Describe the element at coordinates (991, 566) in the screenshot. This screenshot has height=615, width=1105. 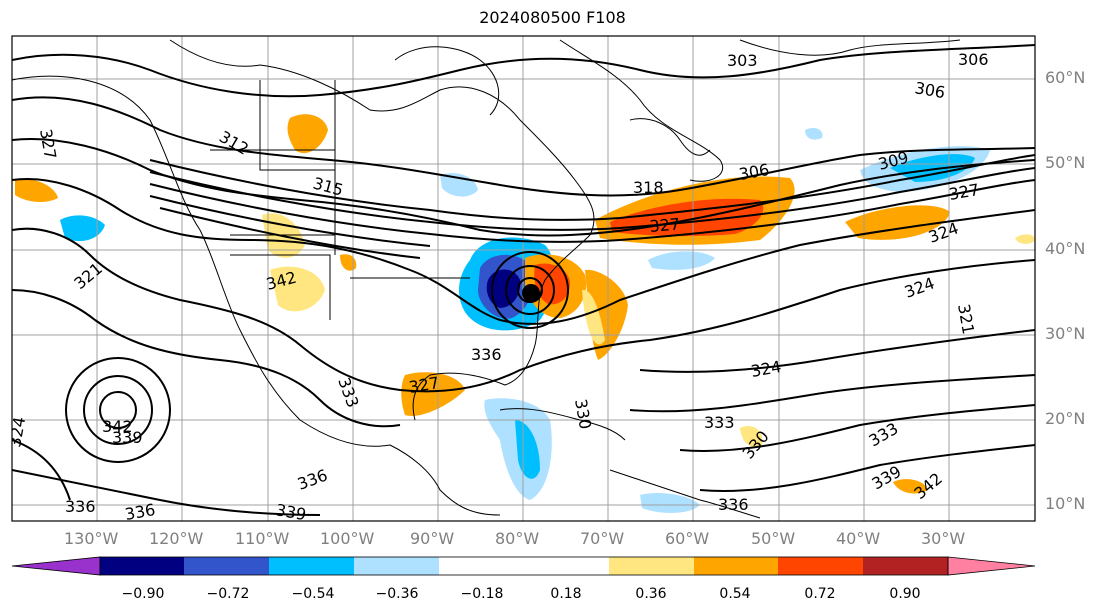
I see `colorbar-upper-extension` at that location.